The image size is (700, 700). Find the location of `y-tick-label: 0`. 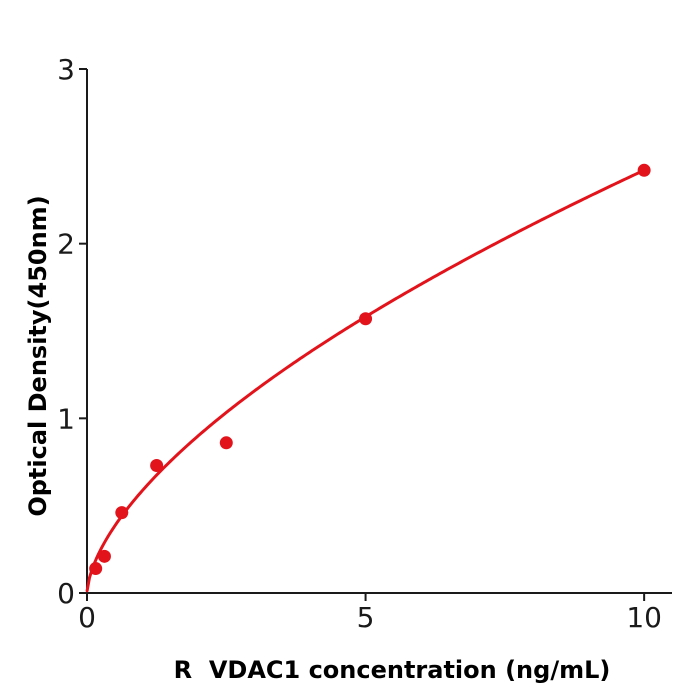

y-tick-label: 0 is located at coordinates (66, 593).